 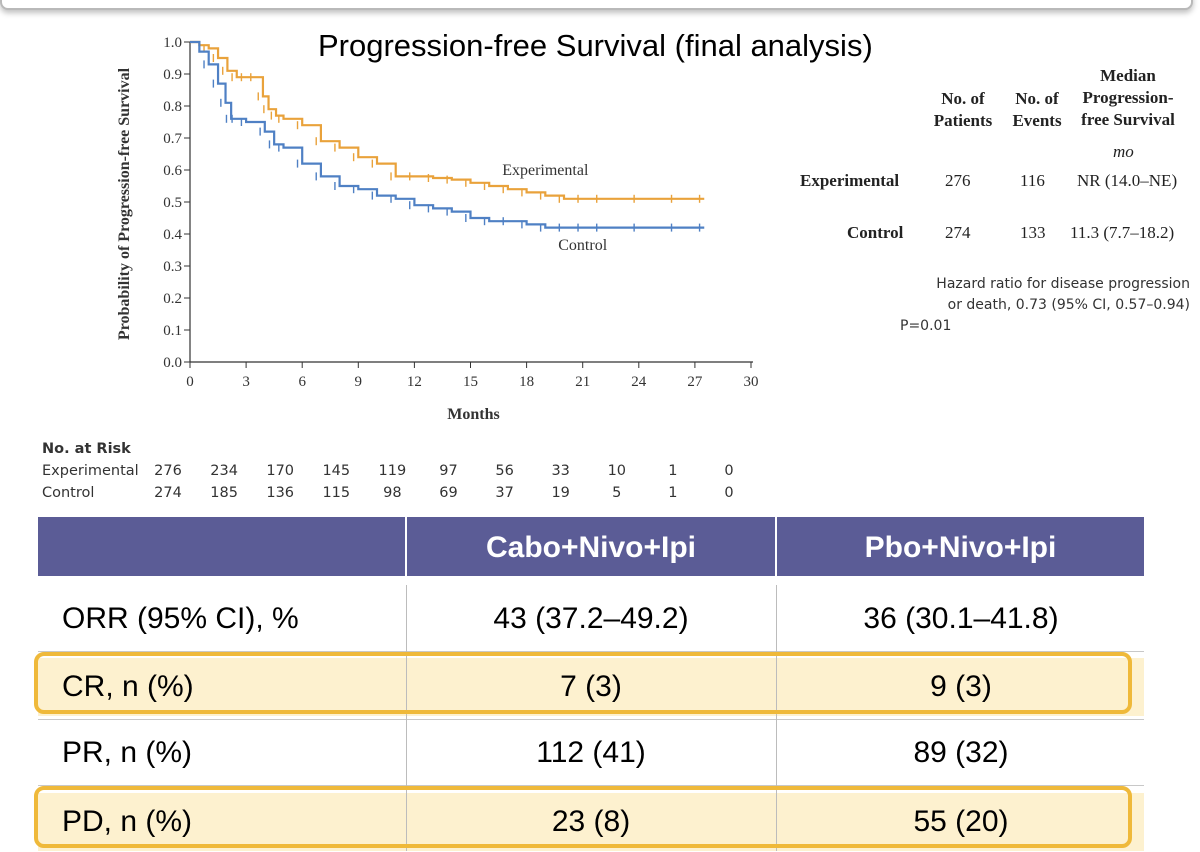 I want to click on response-table-header, so click(x=591, y=546).